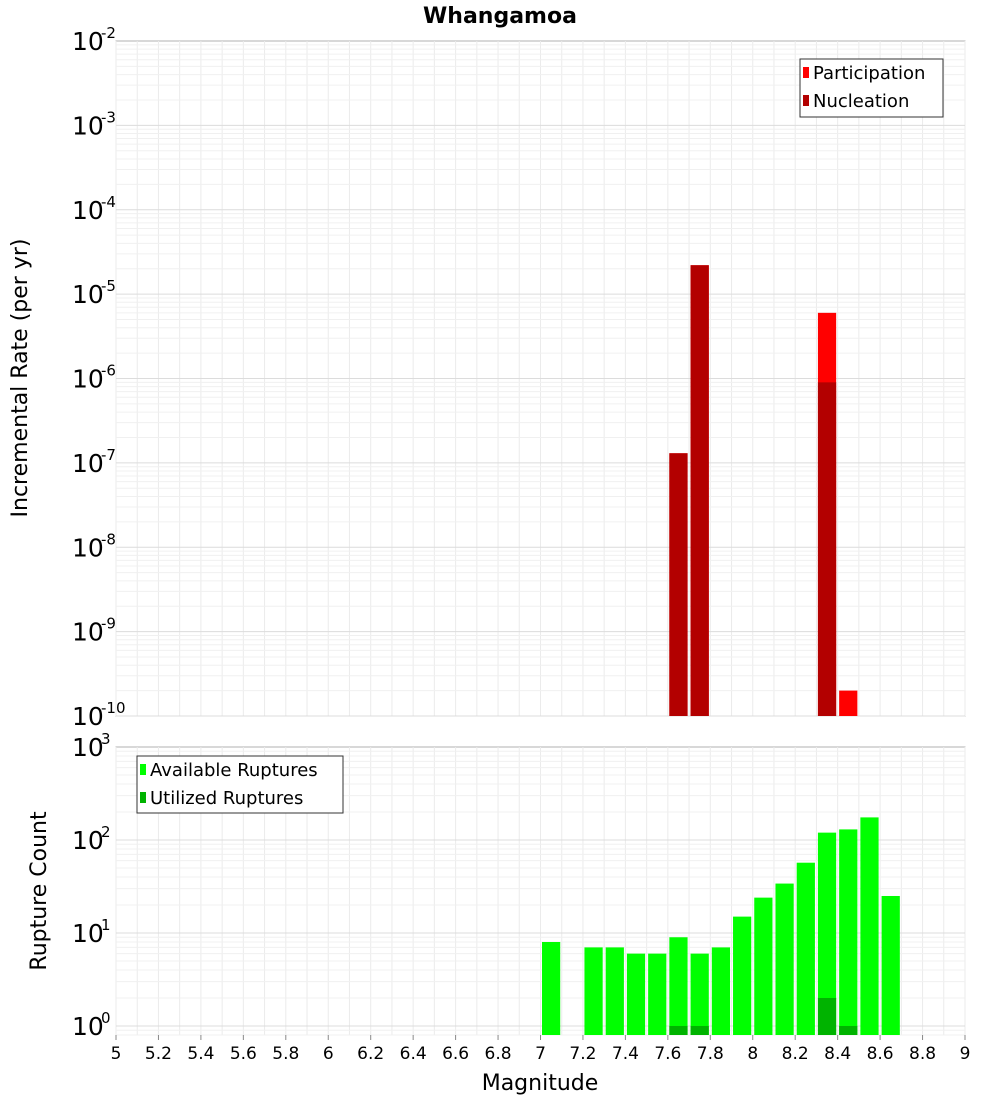 The width and height of the screenshot is (1000, 1100). What do you see at coordinates (861, 101) in the screenshot?
I see `legend-label-nucleation: Nucleation` at bounding box center [861, 101].